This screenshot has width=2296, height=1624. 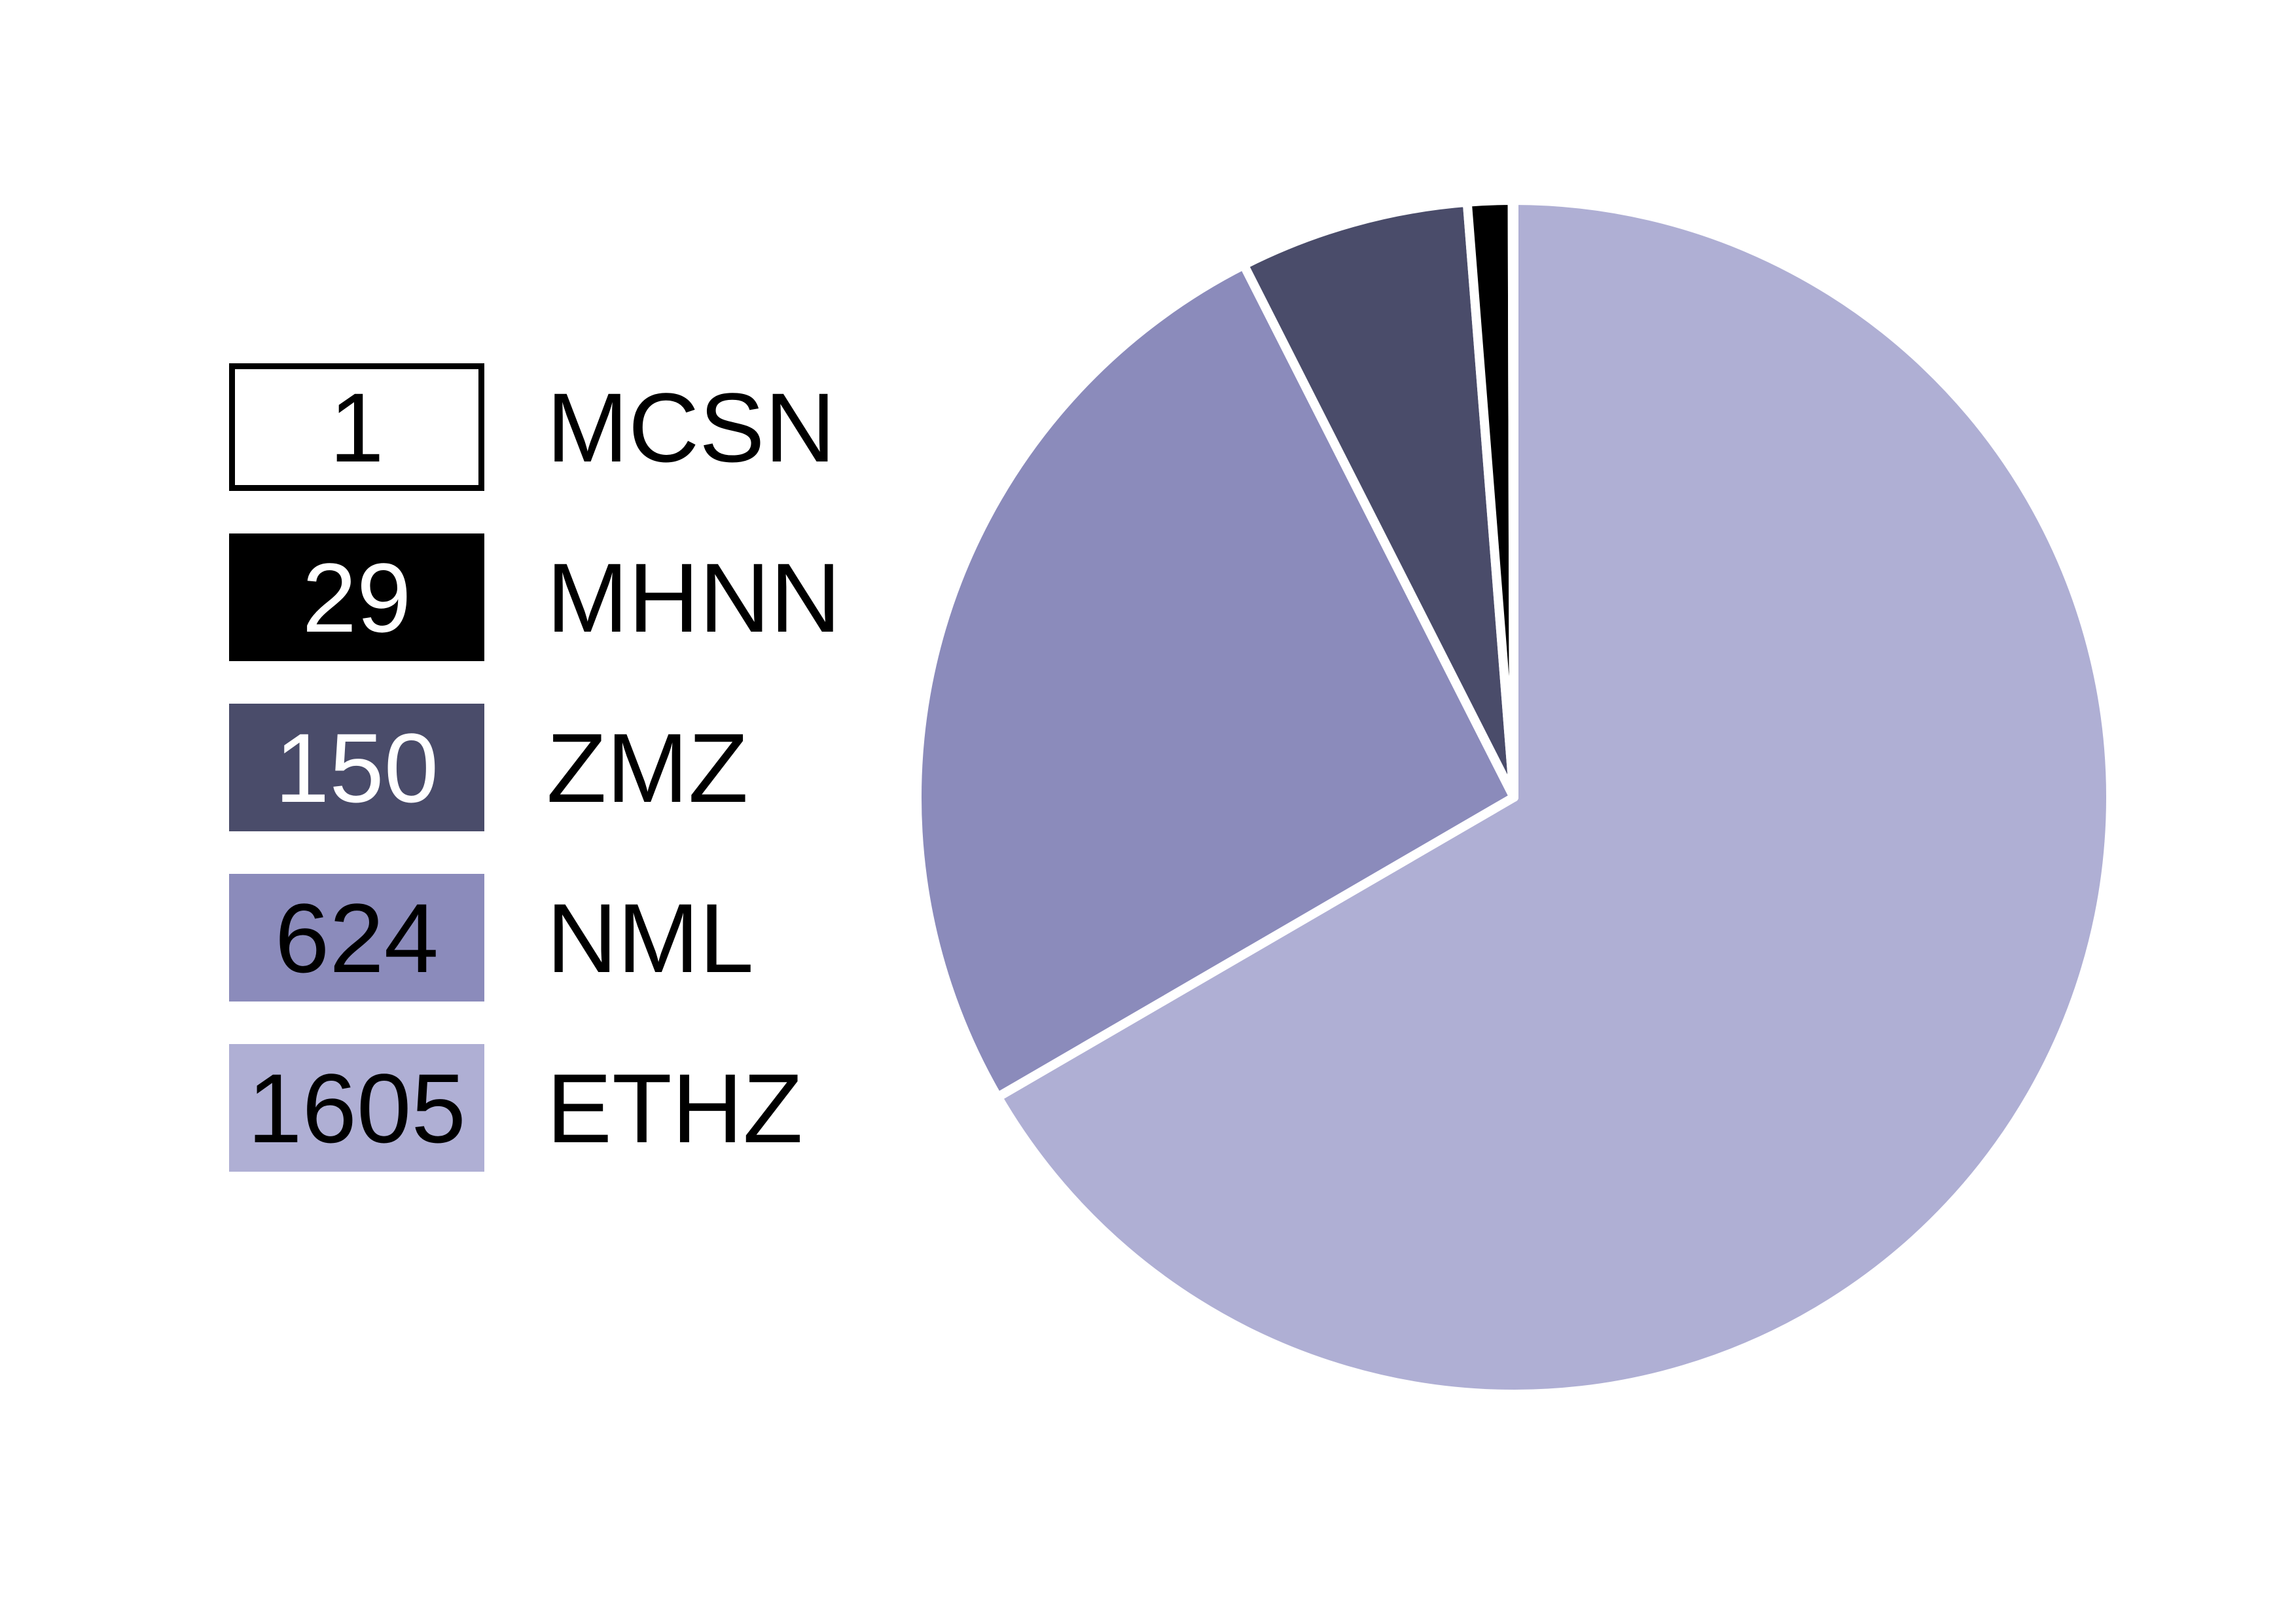 What do you see at coordinates (1378, 499) in the screenshot?
I see `pie-slice-zmz` at bounding box center [1378, 499].